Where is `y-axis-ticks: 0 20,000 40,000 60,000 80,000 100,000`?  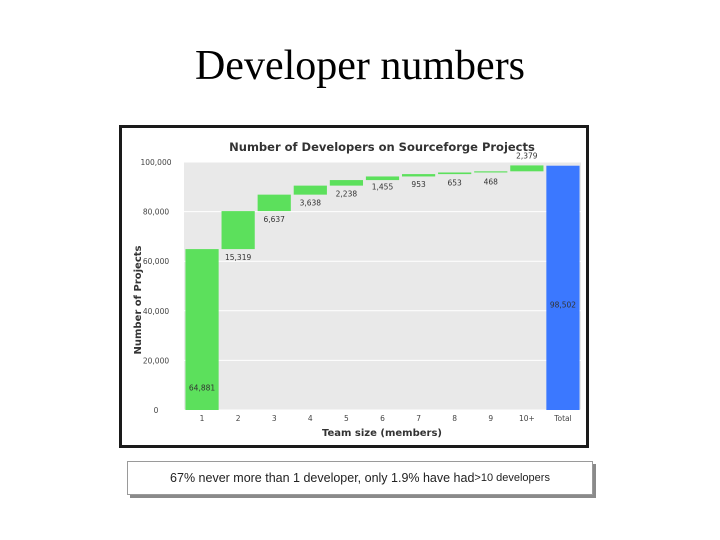
y-axis-ticks: 0 20,000 40,000 60,000 80,000 100,000 is located at coordinates (155, 286).